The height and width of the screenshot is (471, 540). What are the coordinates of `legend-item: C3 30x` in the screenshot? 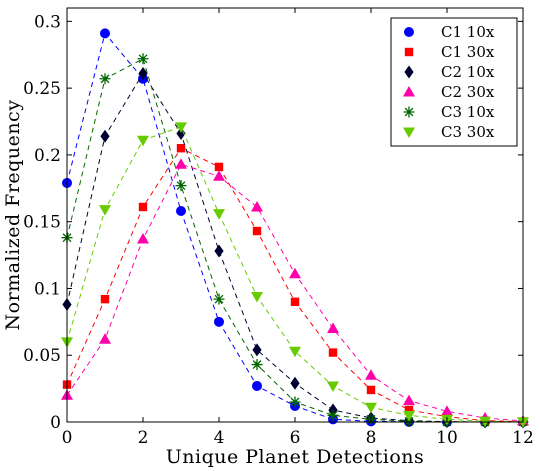 It's located at (449, 132).